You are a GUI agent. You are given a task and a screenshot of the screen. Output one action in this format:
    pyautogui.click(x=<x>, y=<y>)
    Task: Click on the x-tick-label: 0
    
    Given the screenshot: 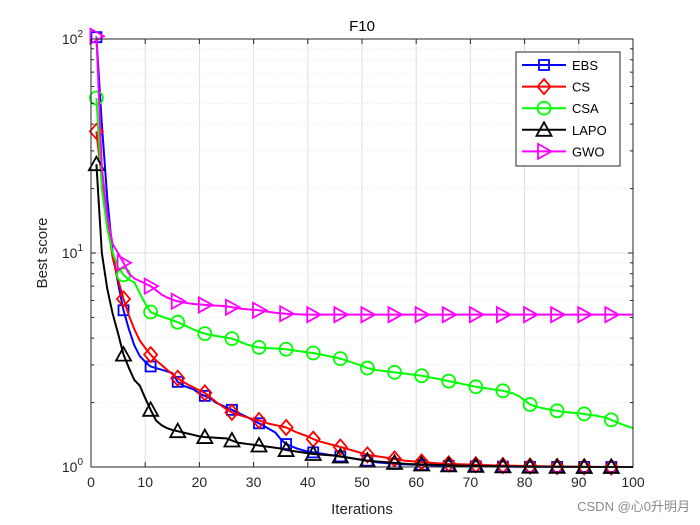 What is the action you would take?
    pyautogui.click(x=91, y=482)
    